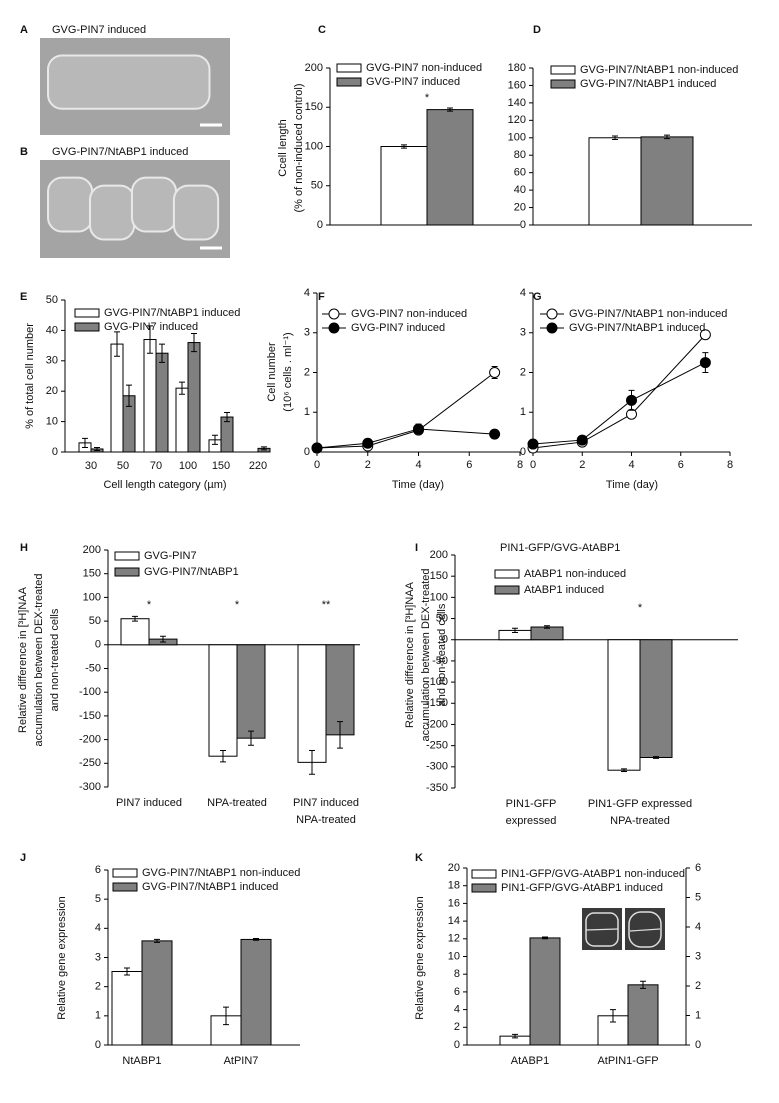 Image resolution: width=779 pixels, height=1103 pixels. Describe the element at coordinates (314, 68) in the screenshot. I see `y-tick-label: 200` at that location.